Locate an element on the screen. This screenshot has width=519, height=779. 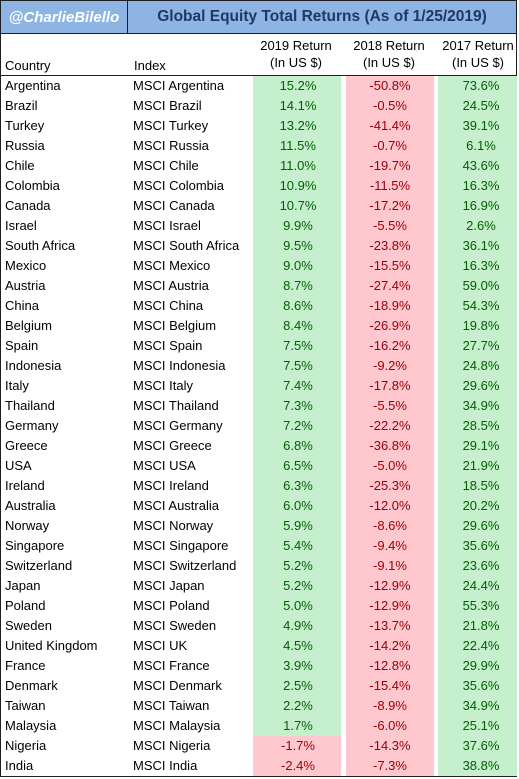
country-cell: Taiwan is located at coordinates (25, 705).